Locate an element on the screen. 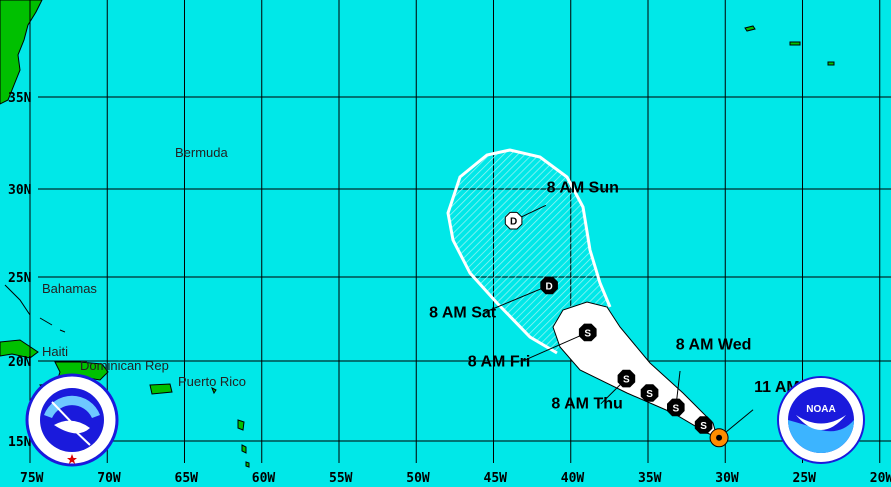 This screenshot has width=891, height=487. noaa-logo-text: NOAA is located at coordinates (820, 409).